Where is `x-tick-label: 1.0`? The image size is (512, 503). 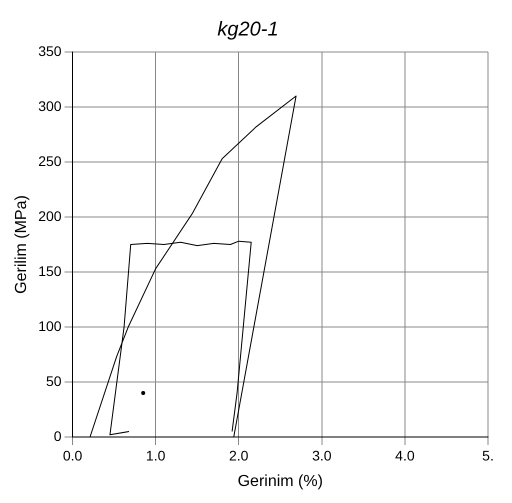
x-tick-label: 1.0 is located at coordinates (156, 455).